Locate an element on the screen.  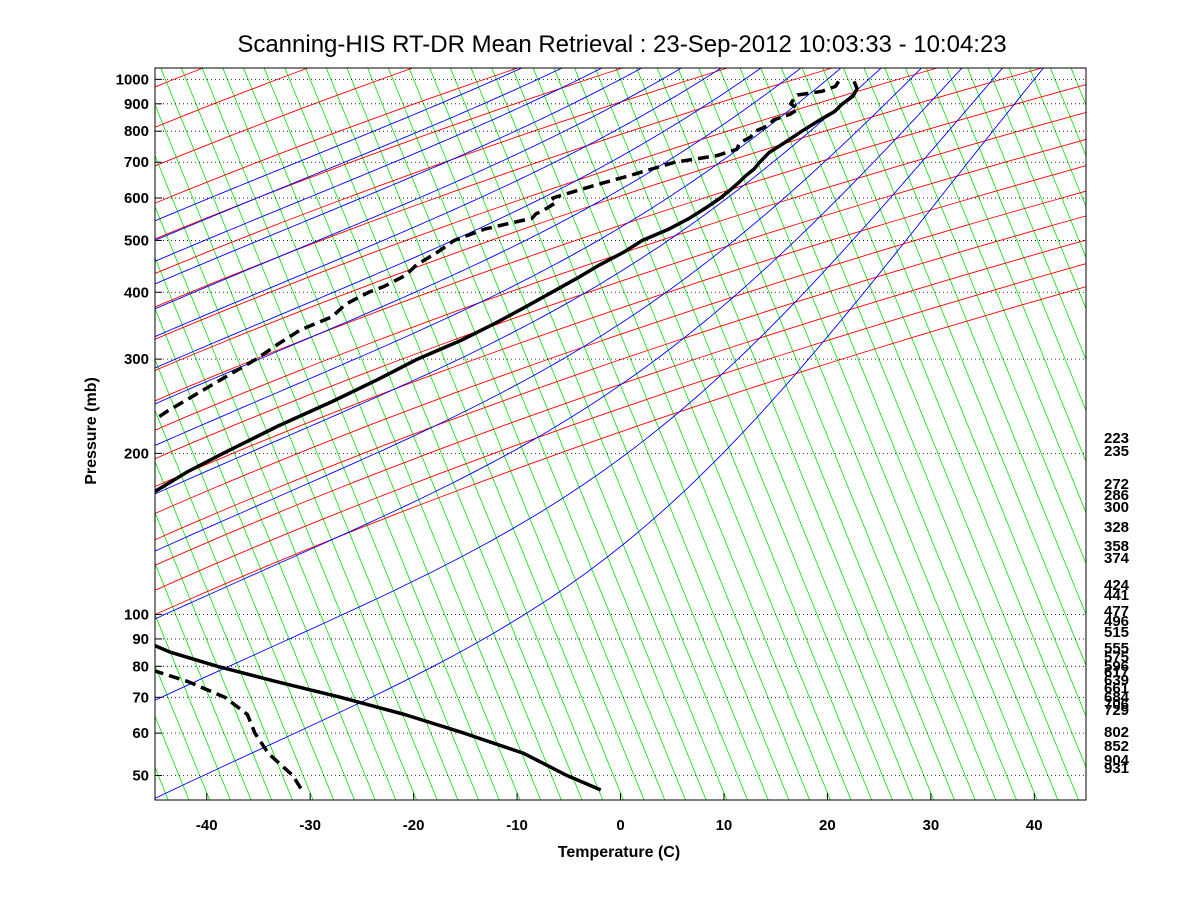
height-label: 802 is located at coordinates (1116, 732).